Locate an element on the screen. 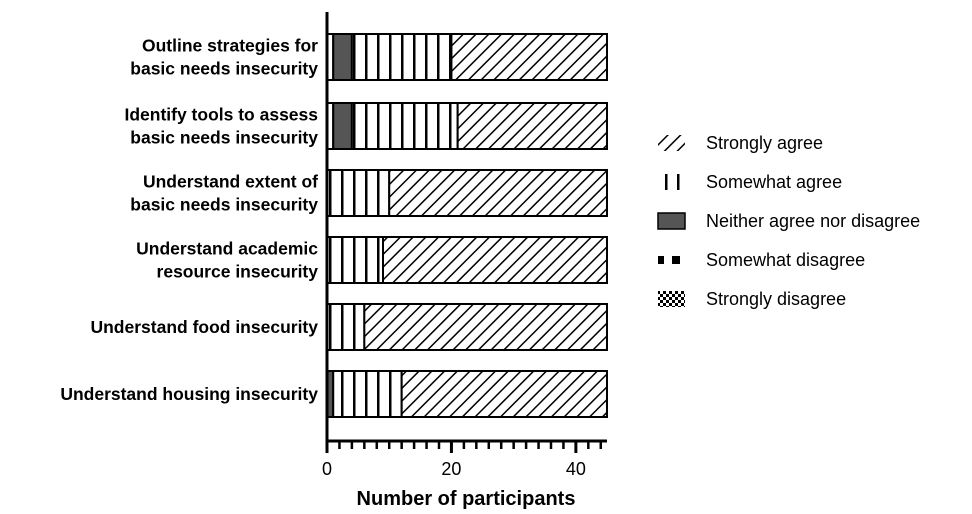 The width and height of the screenshot is (972, 514). category-label: resource insecurity is located at coordinates (238, 272).